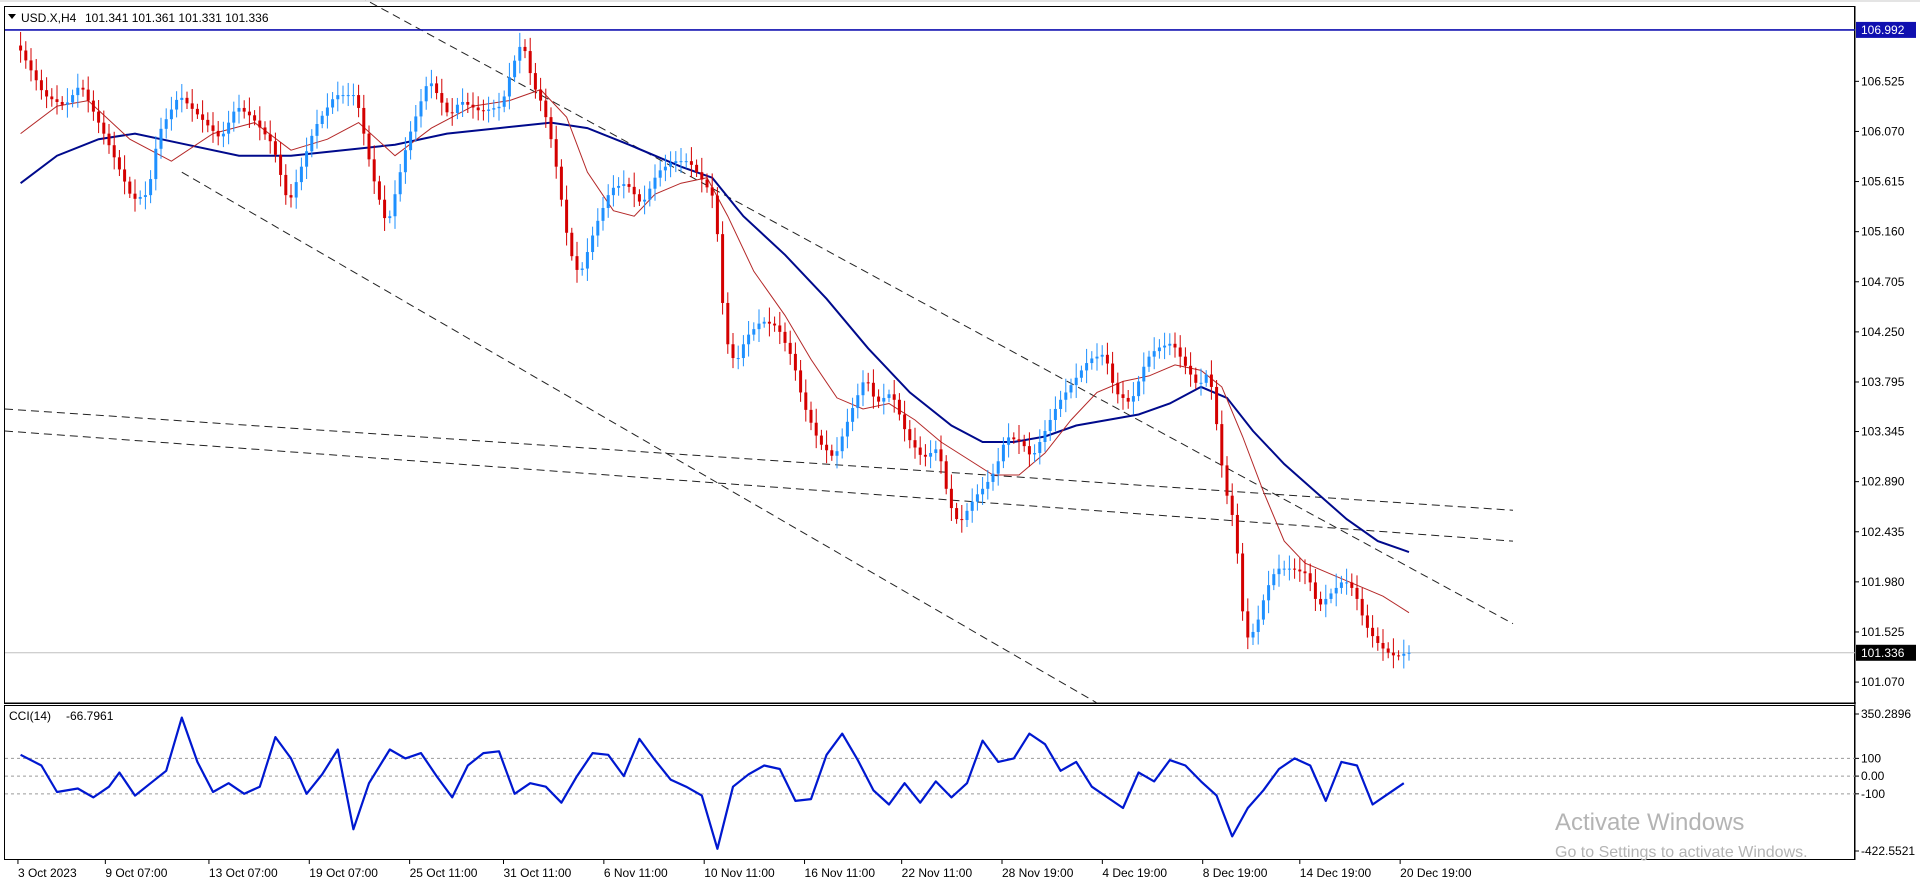 Image resolution: width=1920 pixels, height=892 pixels. Describe the element at coordinates (1883, 532) in the screenshot. I see `price-tick-label: 102.435` at that location.